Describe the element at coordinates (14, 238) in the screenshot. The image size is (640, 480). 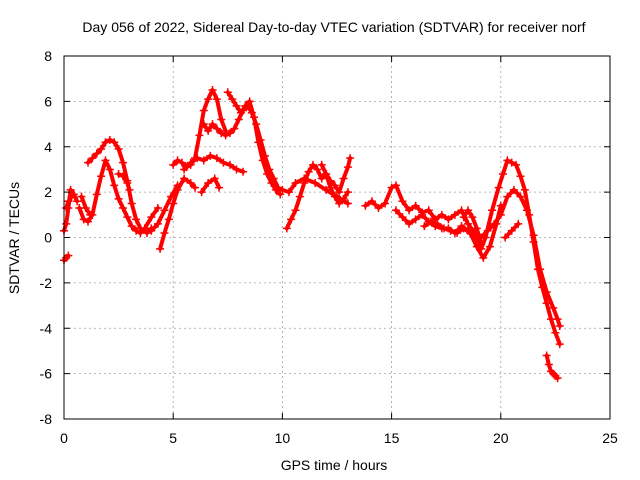
I see `y-axis-label: SDTVAR / TECUs` at that location.